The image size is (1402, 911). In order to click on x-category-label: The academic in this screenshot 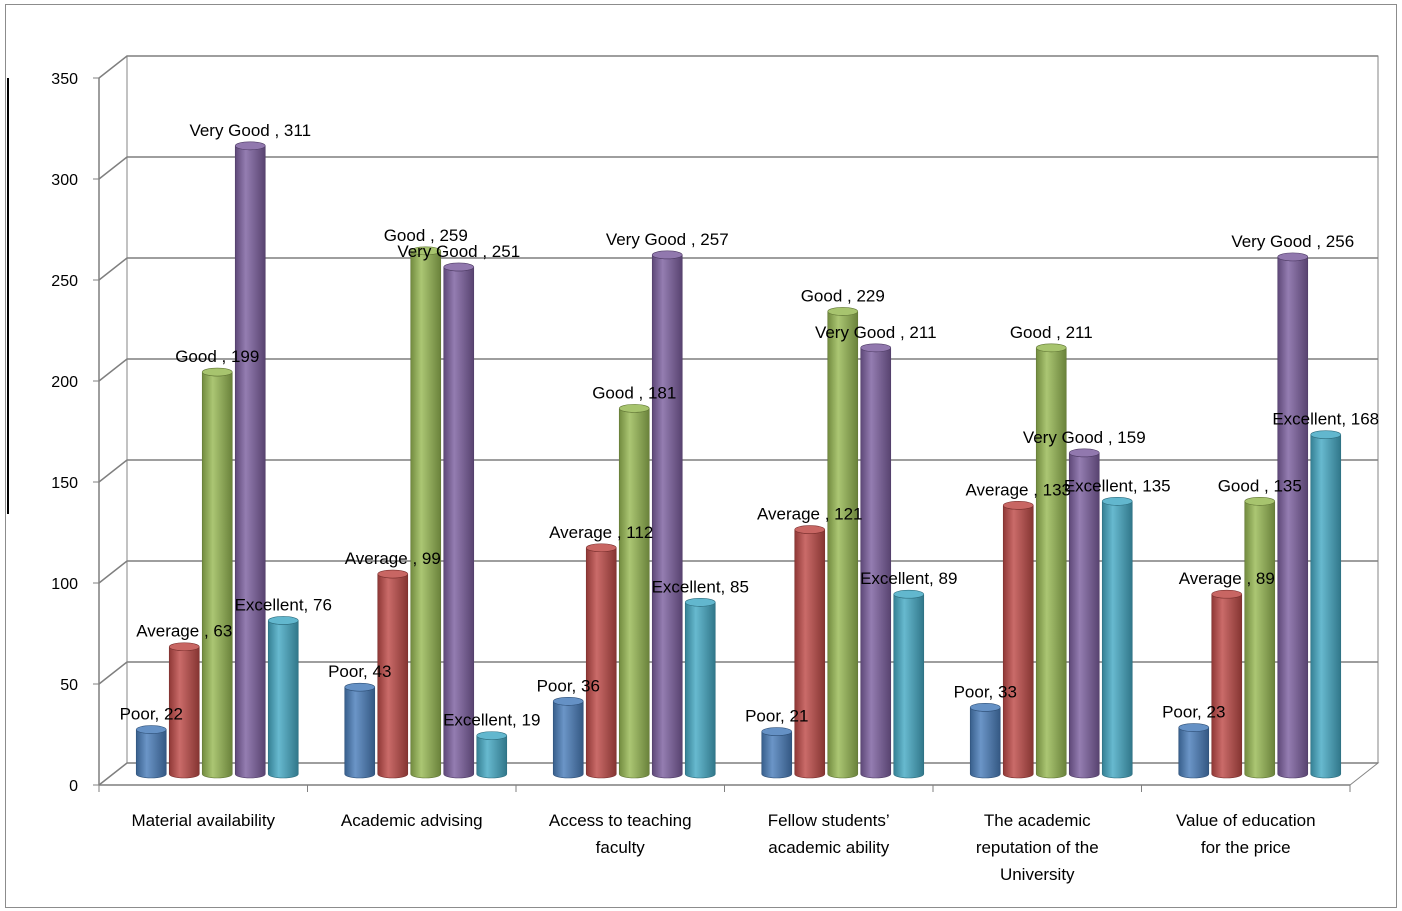, I will do `click(1037, 820)`.